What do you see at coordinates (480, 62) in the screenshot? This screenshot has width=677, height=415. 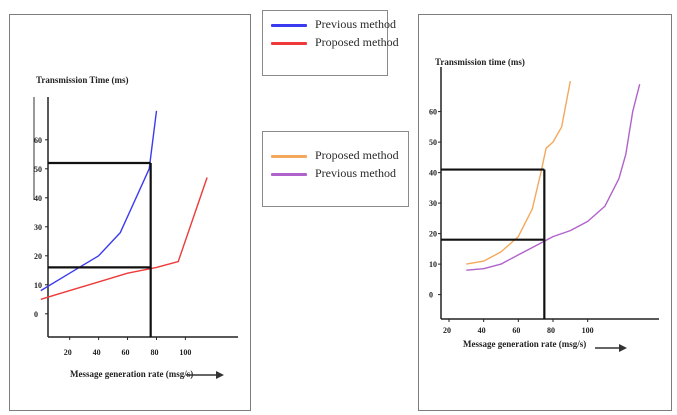 I see `right-y-label: Transmission time (ms)` at bounding box center [480, 62].